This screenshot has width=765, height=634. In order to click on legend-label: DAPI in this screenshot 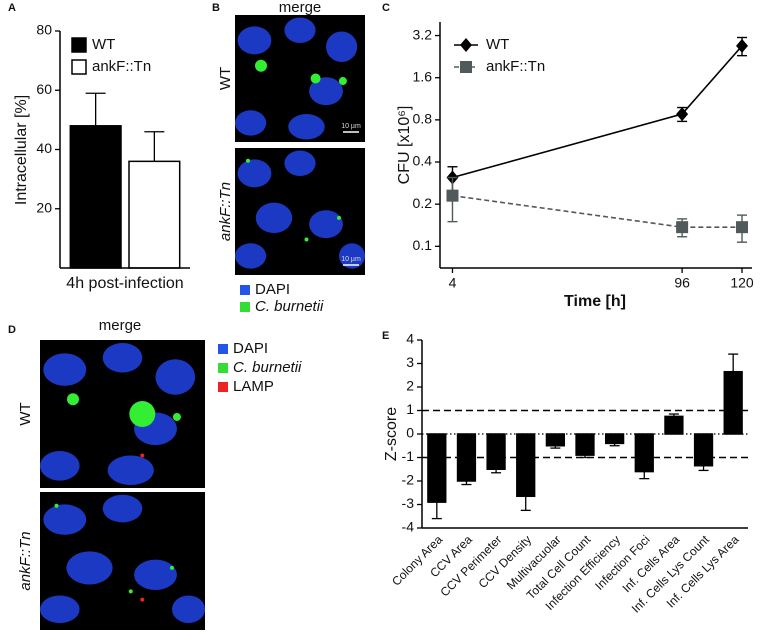, I will do `click(250, 348)`.